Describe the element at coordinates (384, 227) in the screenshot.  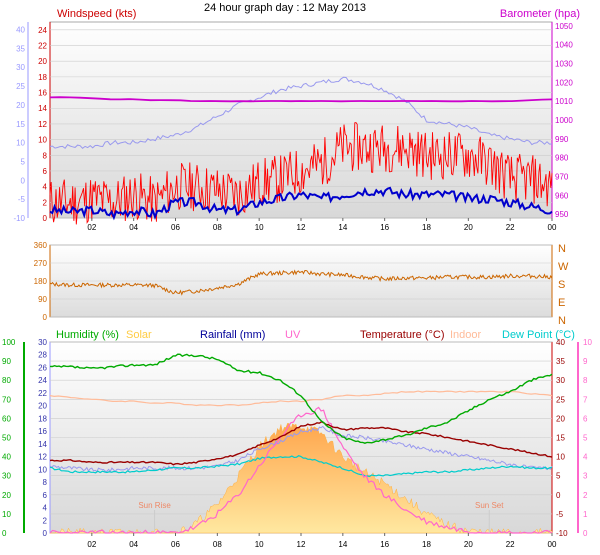
I see `wind-x-tick-label: 16` at that location.